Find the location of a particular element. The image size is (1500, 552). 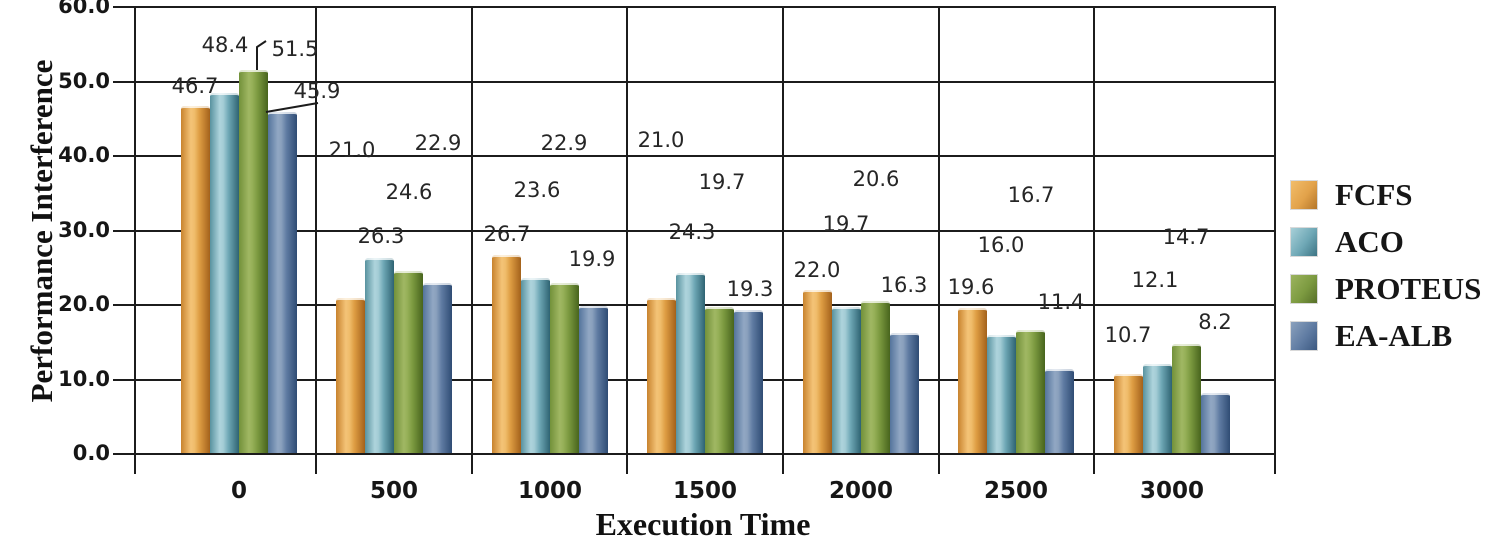

bar-value-label: 24.6 is located at coordinates (409, 192).